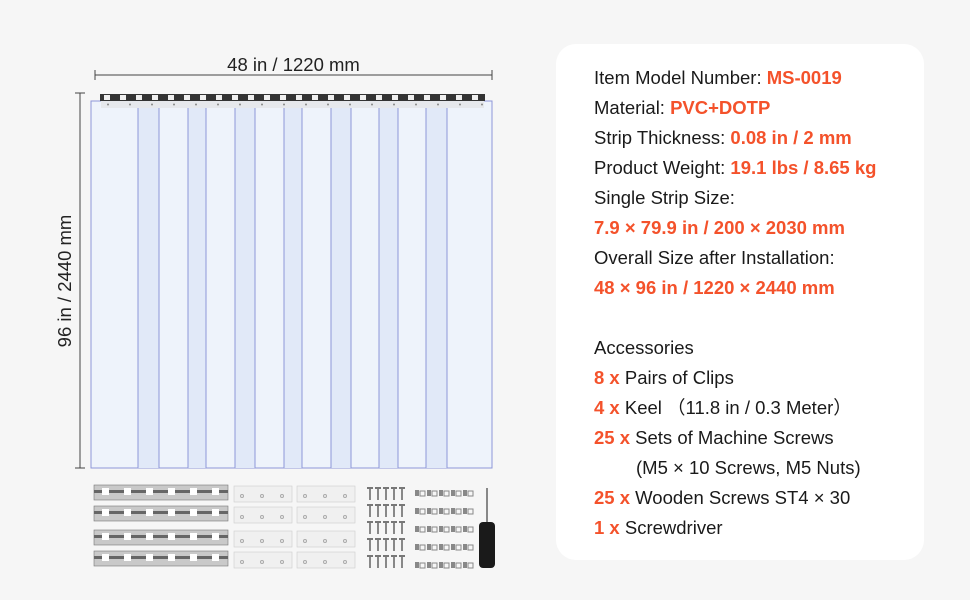 The width and height of the screenshot is (970, 600). What do you see at coordinates (743, 497) in the screenshot?
I see `accessory-text: Wooden Screws ST4 × 30` at bounding box center [743, 497].